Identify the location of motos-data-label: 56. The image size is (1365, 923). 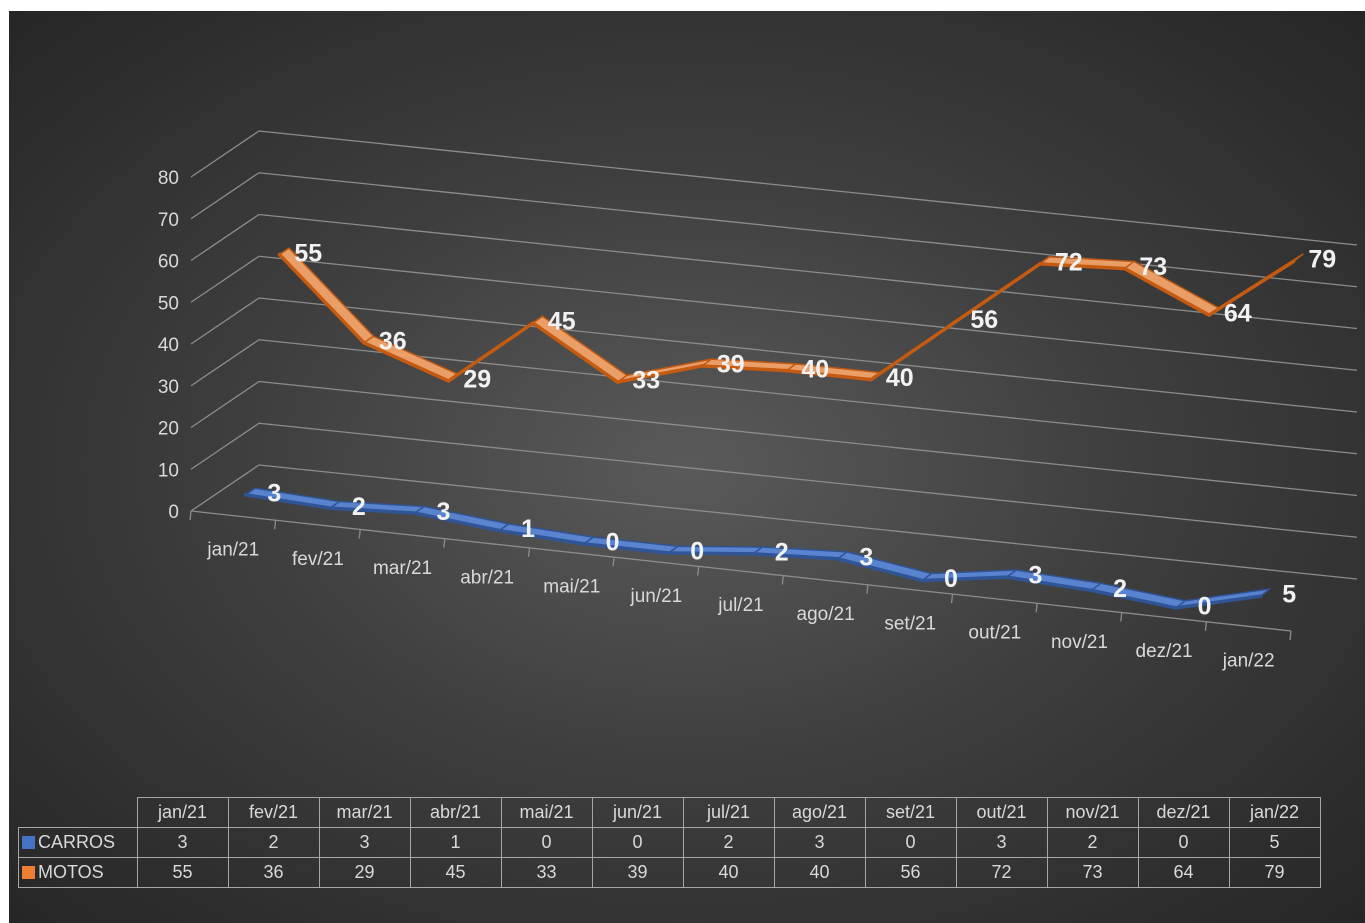
(984, 320).